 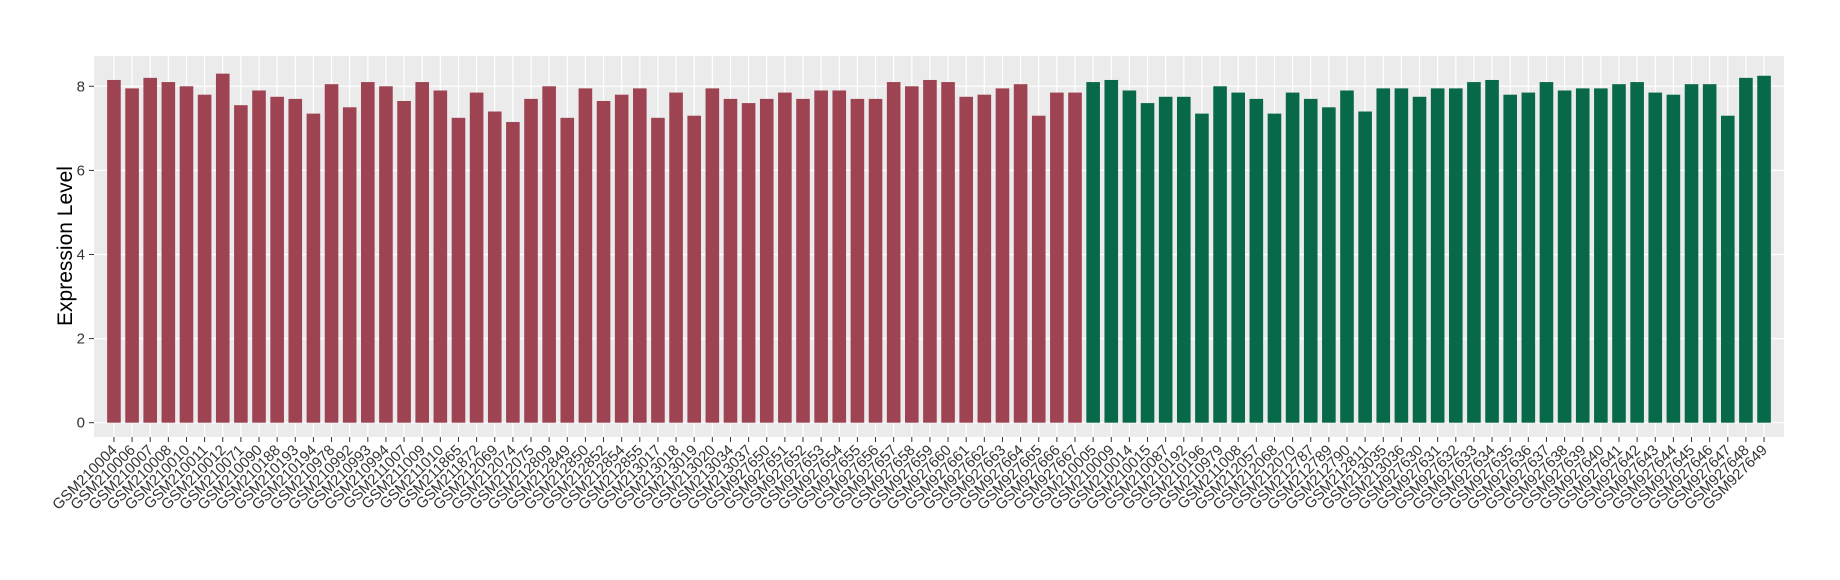 I want to click on y-tick-label: 0, so click(x=81, y=423).